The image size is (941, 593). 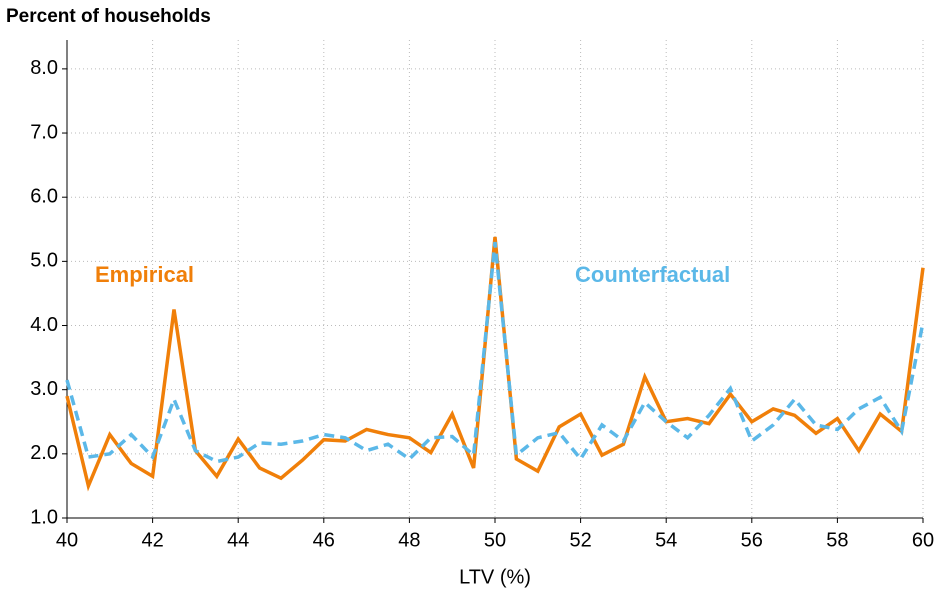 What do you see at coordinates (44, 453) in the screenshot?
I see `y-tick-label: 2.0` at bounding box center [44, 453].